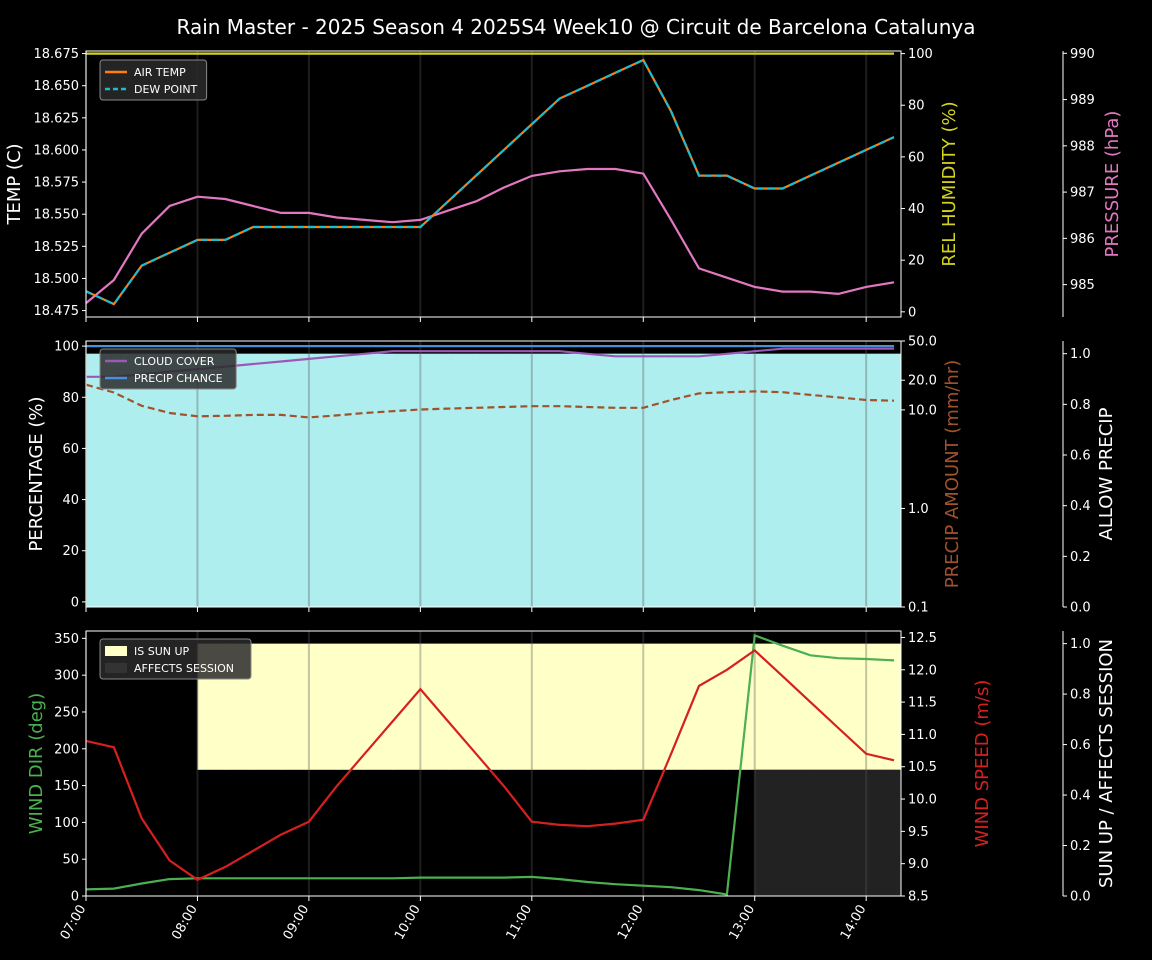 The image size is (1152, 960). I want to click on percentage-axis-tick-label: 60, so click(70, 449).